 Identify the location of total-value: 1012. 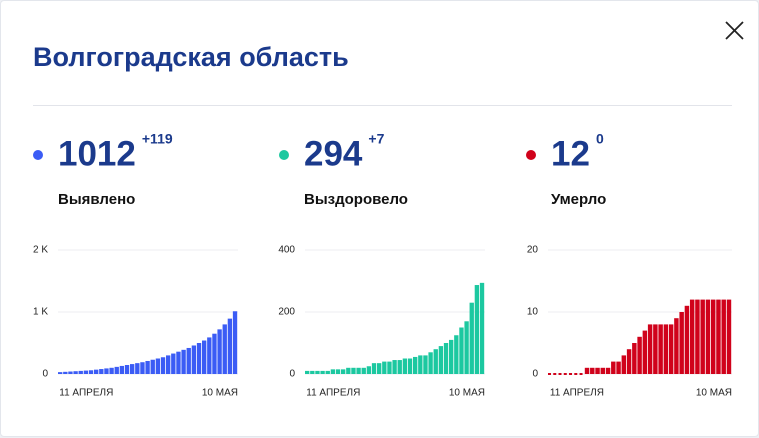
(97, 153).